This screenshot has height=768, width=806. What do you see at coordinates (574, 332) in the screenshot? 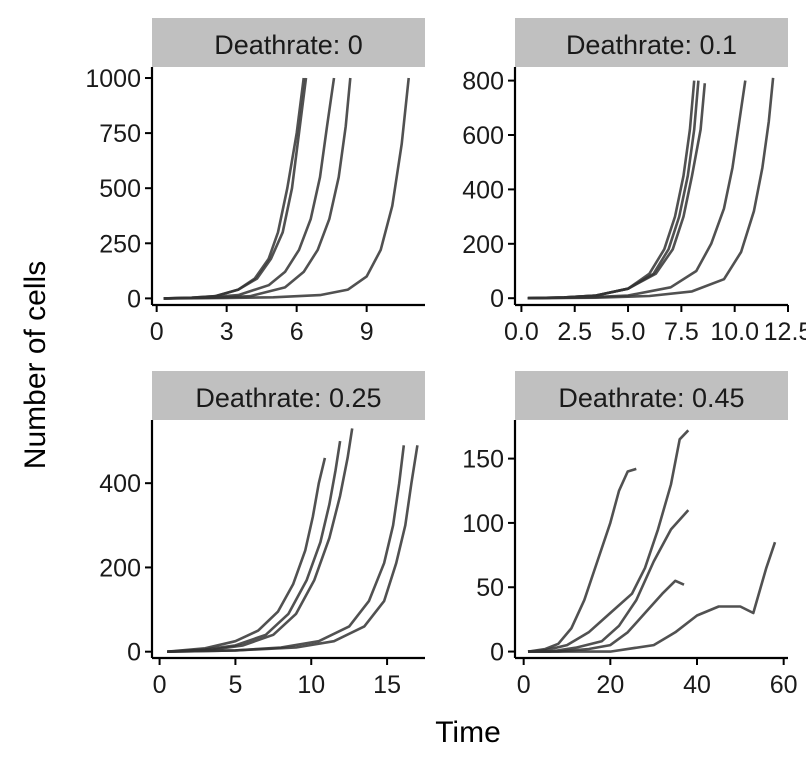
I see `x-tick-label: 2.5` at bounding box center [574, 332].